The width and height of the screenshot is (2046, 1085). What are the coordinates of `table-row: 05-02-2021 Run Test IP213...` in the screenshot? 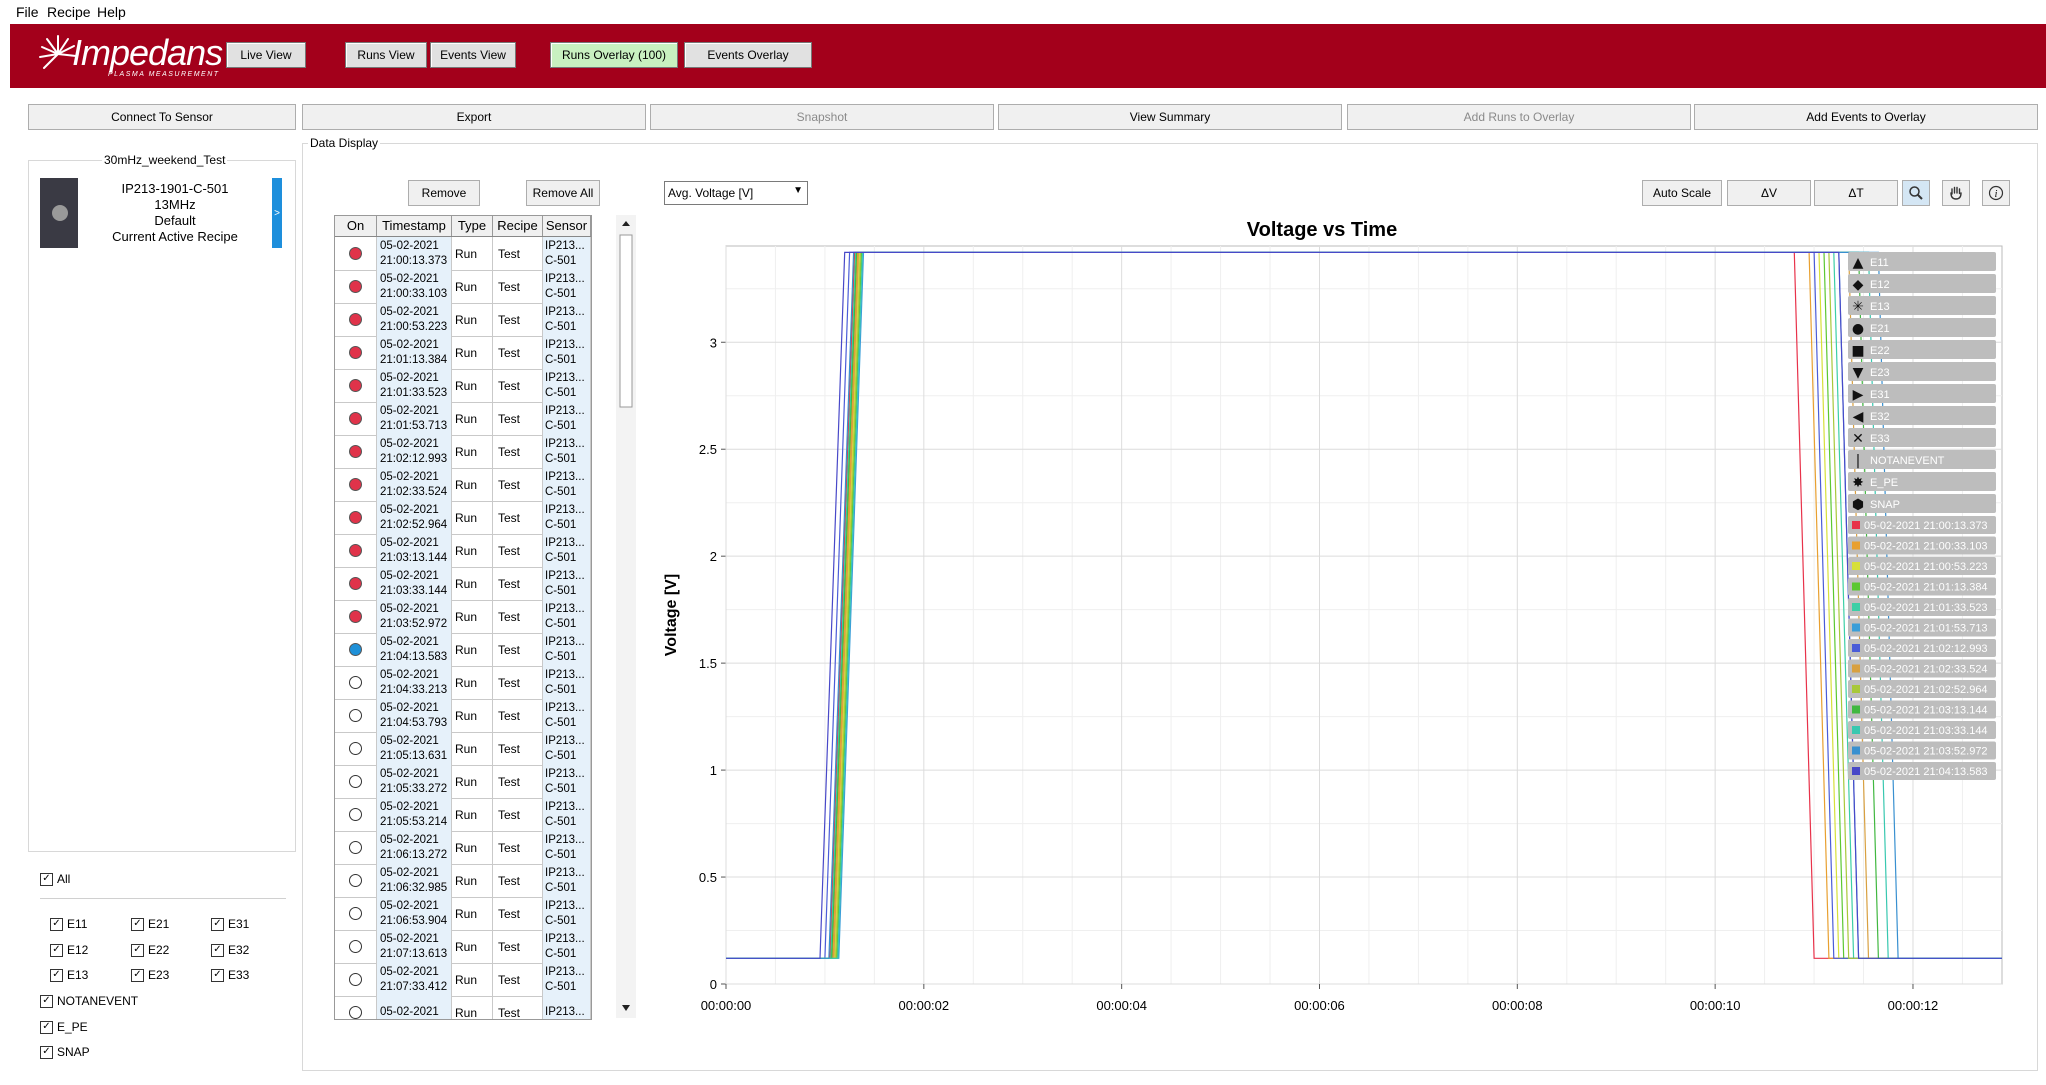 It's located at (463, 1007).